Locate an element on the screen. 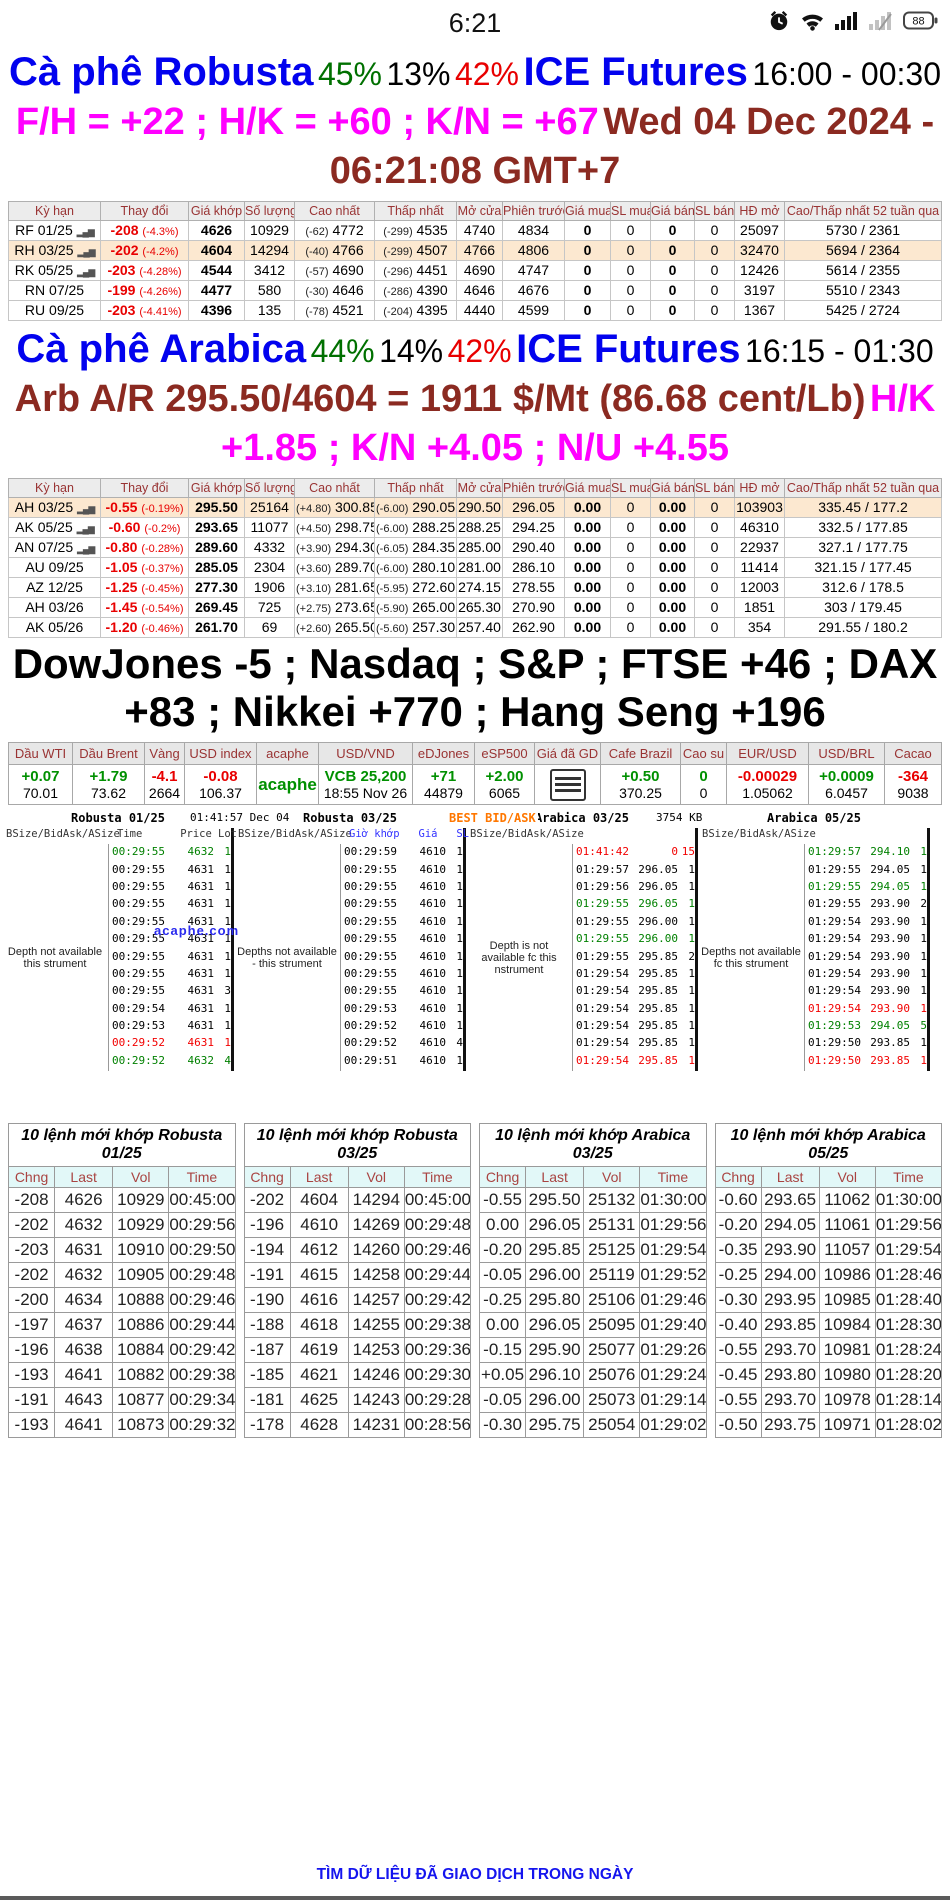 This screenshot has width=950, height=1900. volume-cell: 14294 is located at coordinates (269, 250).